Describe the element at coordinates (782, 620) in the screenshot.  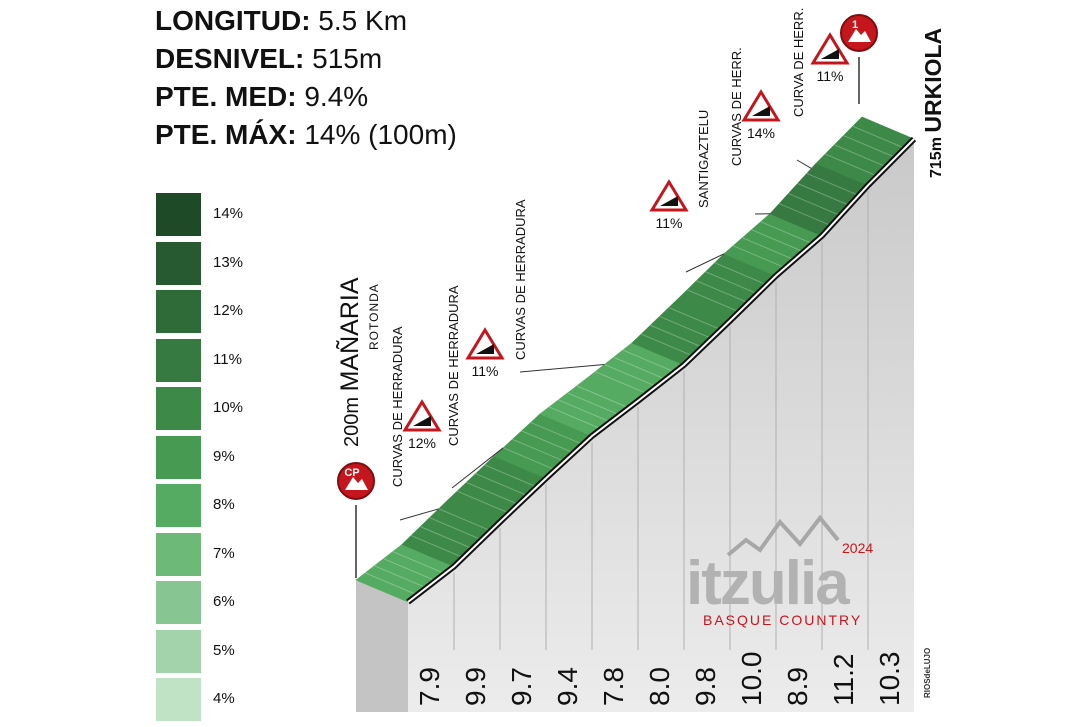
I see `logo-subtitle: BASQUE COUNTRY` at that location.